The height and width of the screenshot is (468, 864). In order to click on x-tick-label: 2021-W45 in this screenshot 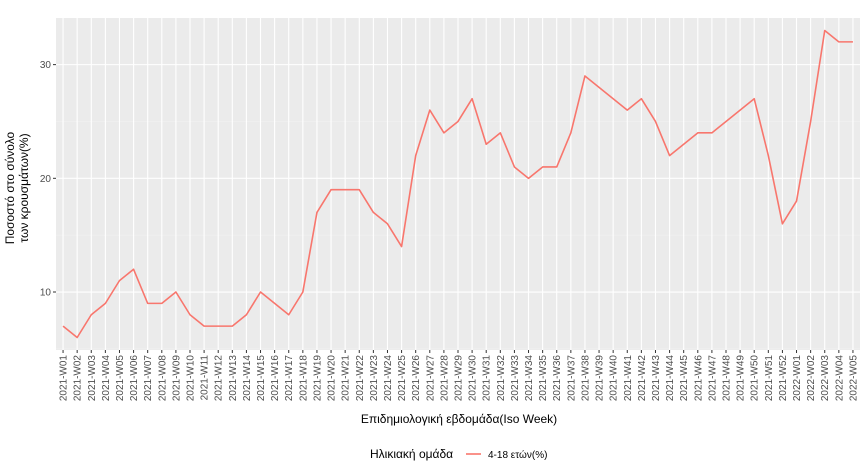, I will do `click(684, 378)`.